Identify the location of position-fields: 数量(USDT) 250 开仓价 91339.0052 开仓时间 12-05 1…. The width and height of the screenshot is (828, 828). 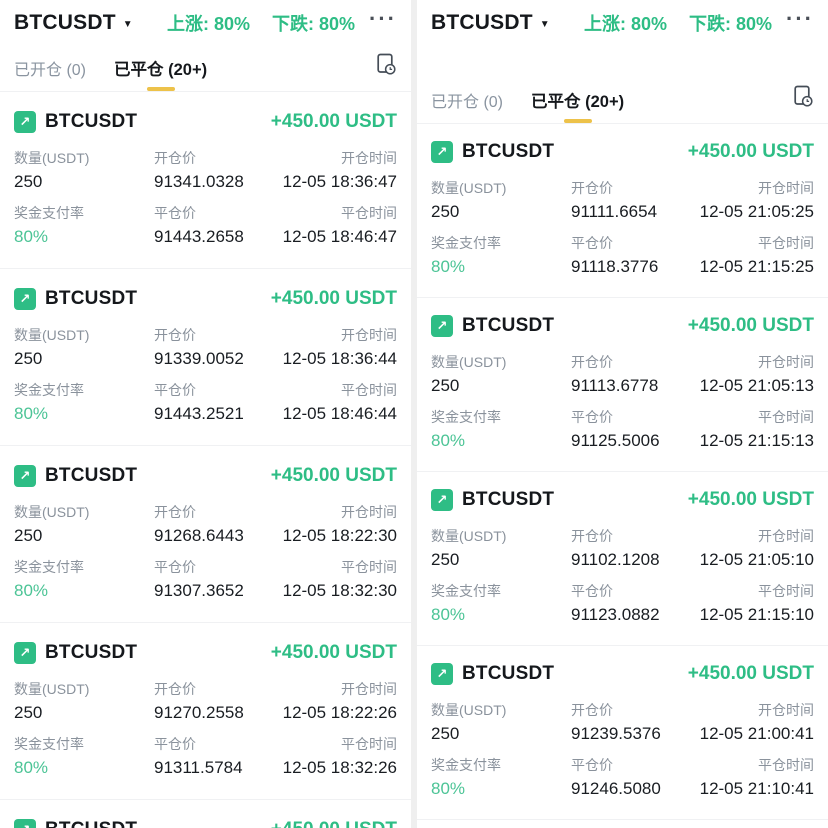
(205, 376).